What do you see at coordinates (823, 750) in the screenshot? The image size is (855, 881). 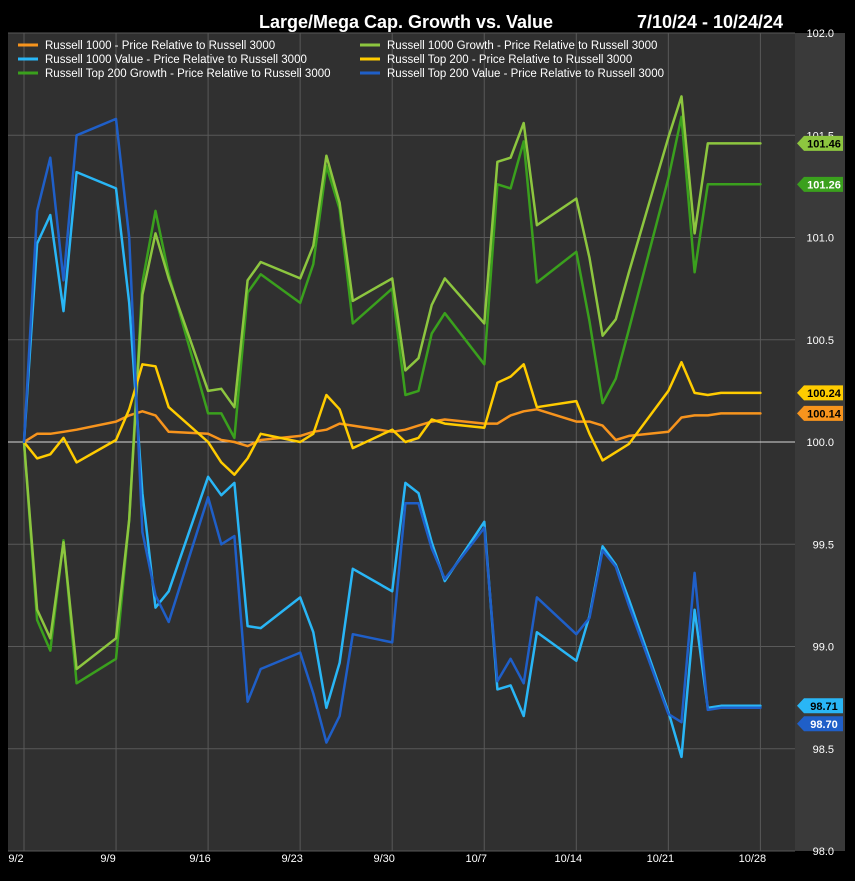 I see `y-tick-label: 98.5` at bounding box center [823, 750].